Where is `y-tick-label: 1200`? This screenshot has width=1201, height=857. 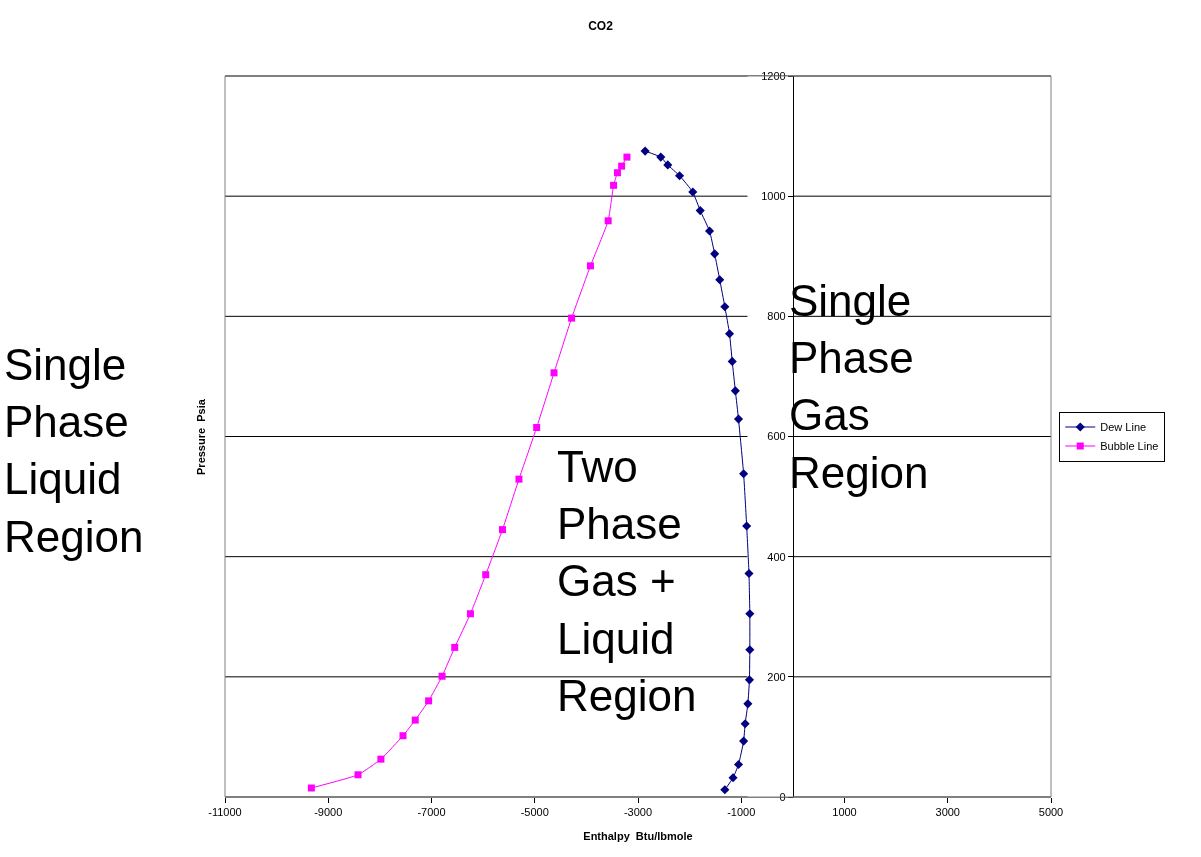
y-tick-label: 1200 is located at coordinates (773, 75).